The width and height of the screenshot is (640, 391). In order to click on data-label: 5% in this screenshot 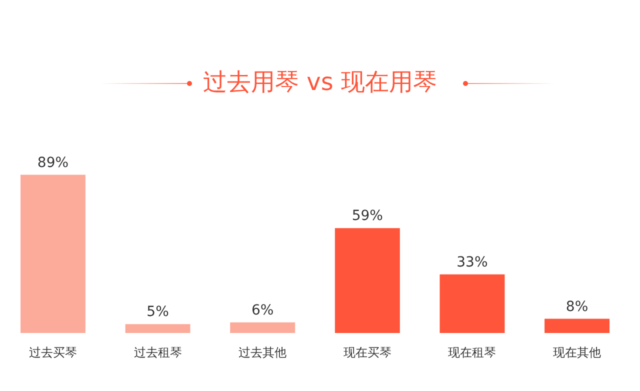, I will do `click(157, 312)`.